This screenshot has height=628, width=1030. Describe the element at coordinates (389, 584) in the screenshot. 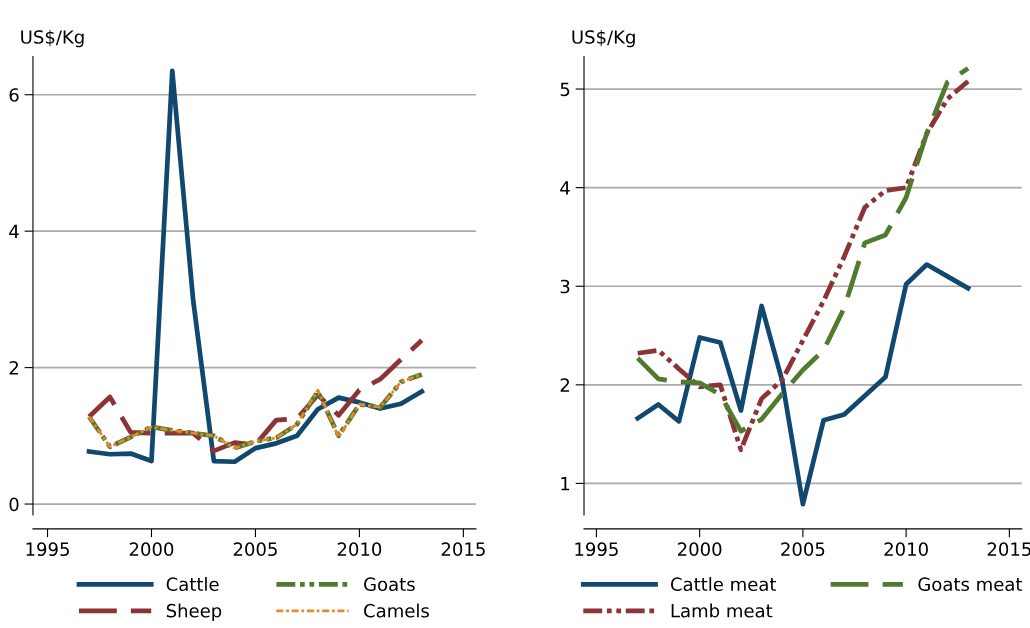

I see `legend-label: Goats` at that location.